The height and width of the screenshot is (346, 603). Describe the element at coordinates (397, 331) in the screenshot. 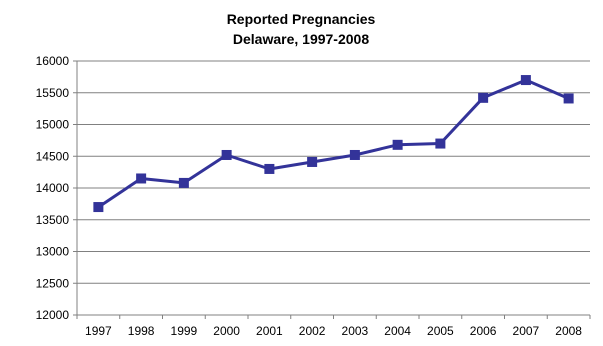

I see `x-tick-label: 2004` at that location.